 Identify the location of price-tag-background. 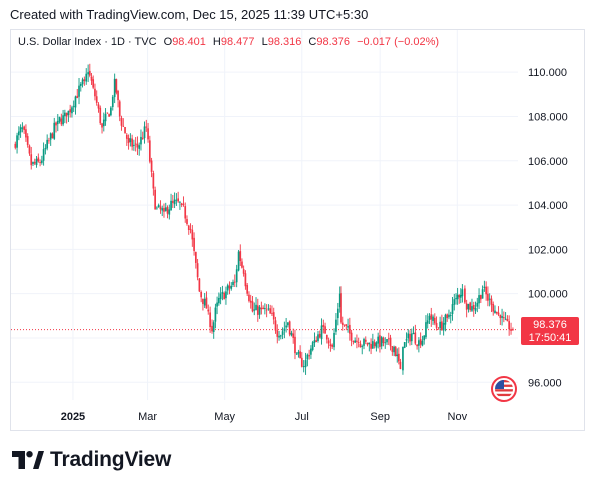
(550, 331).